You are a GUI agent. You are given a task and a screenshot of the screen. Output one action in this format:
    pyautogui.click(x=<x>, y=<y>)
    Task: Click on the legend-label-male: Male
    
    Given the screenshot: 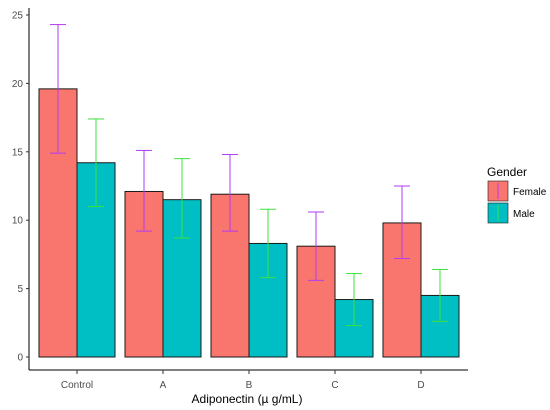 What is the action you would take?
    pyautogui.click(x=524, y=214)
    